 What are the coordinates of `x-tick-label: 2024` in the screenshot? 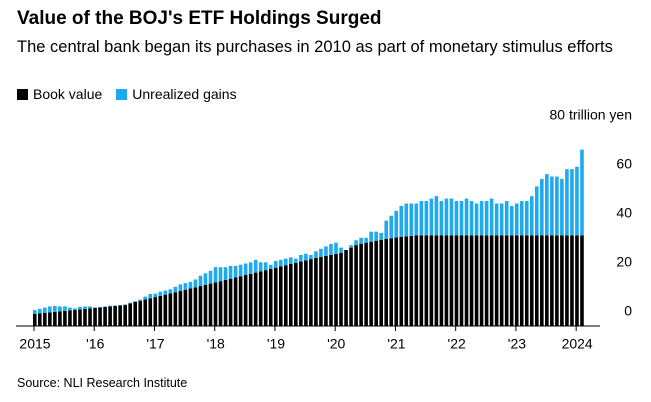 It's located at (577, 344).